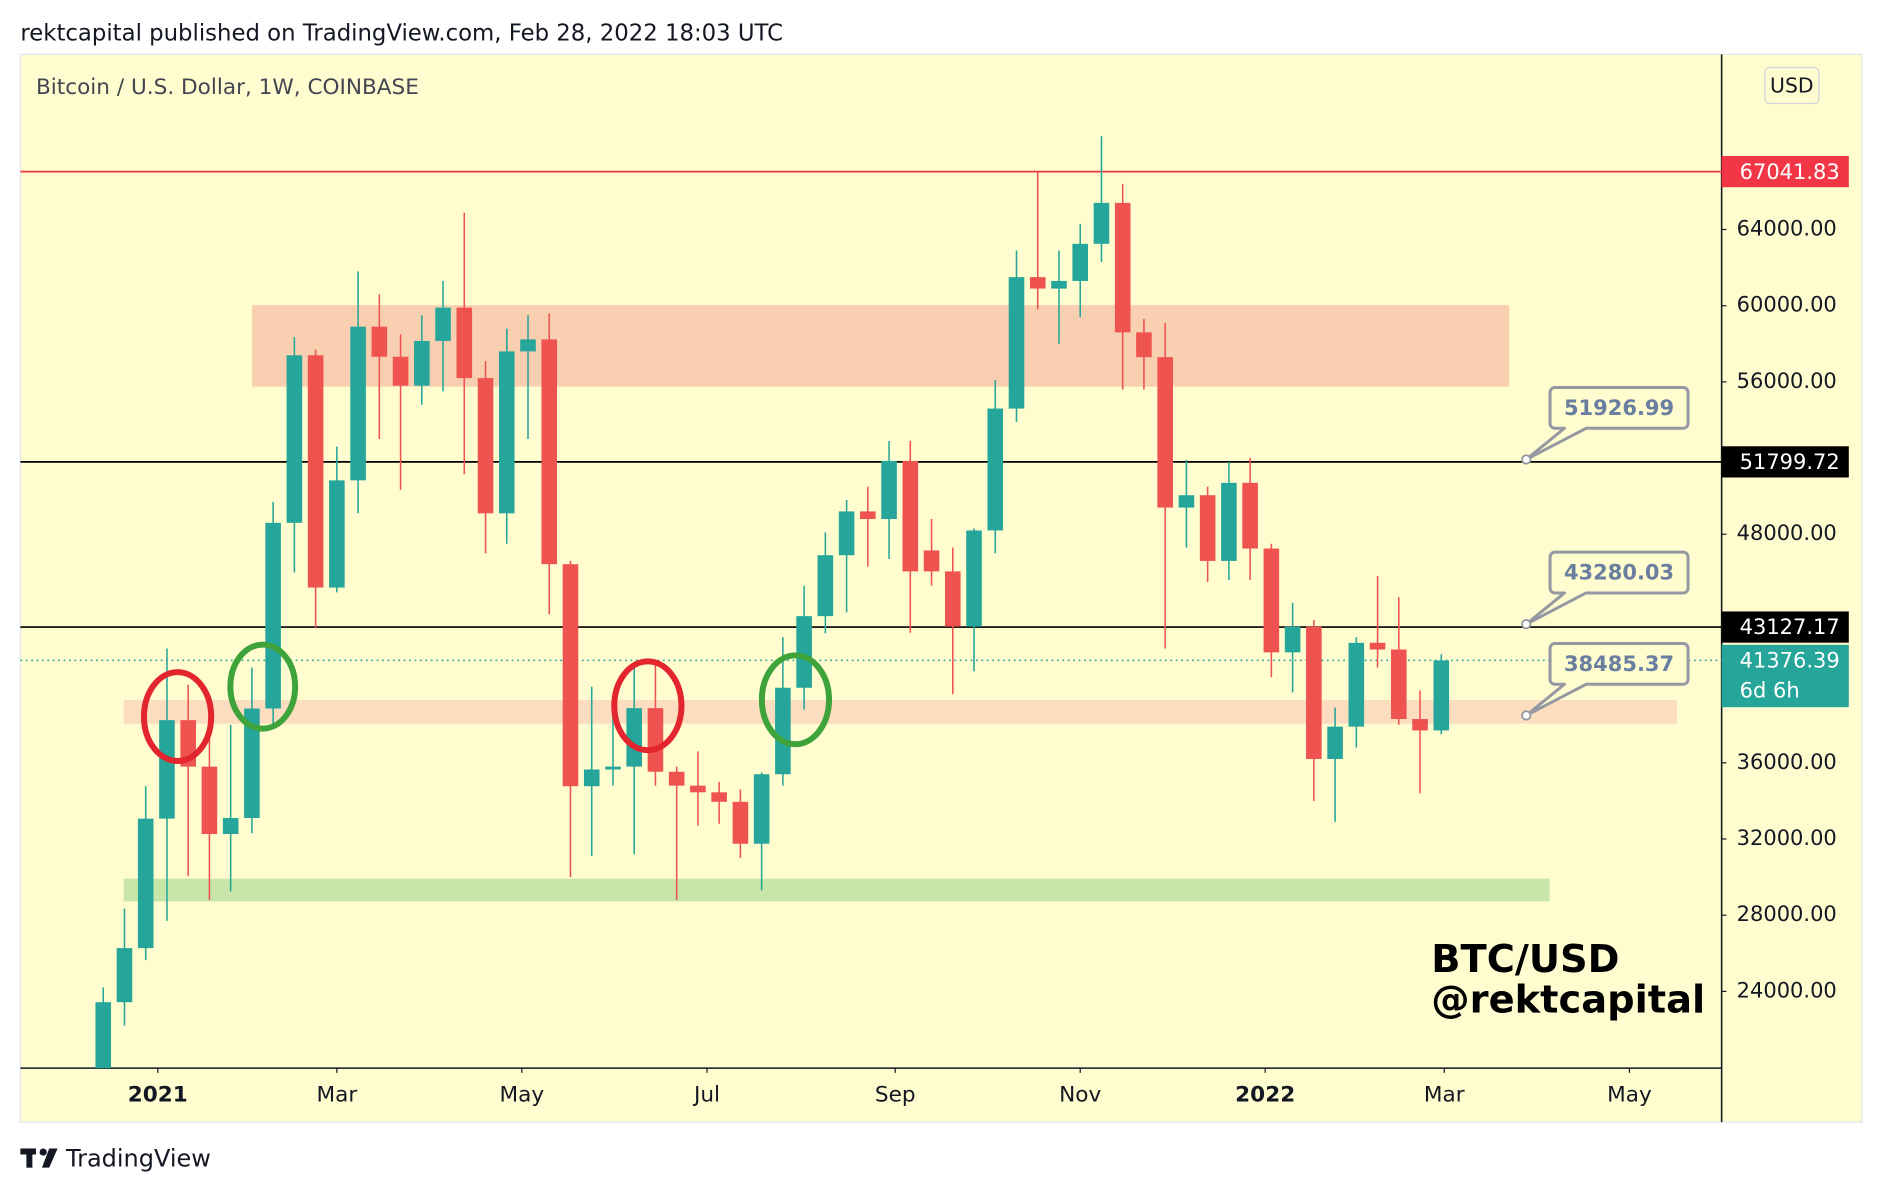 This screenshot has width=1880, height=1192. Describe the element at coordinates (1790, 627) in the screenshot. I see `price-label: 43127.17` at that location.